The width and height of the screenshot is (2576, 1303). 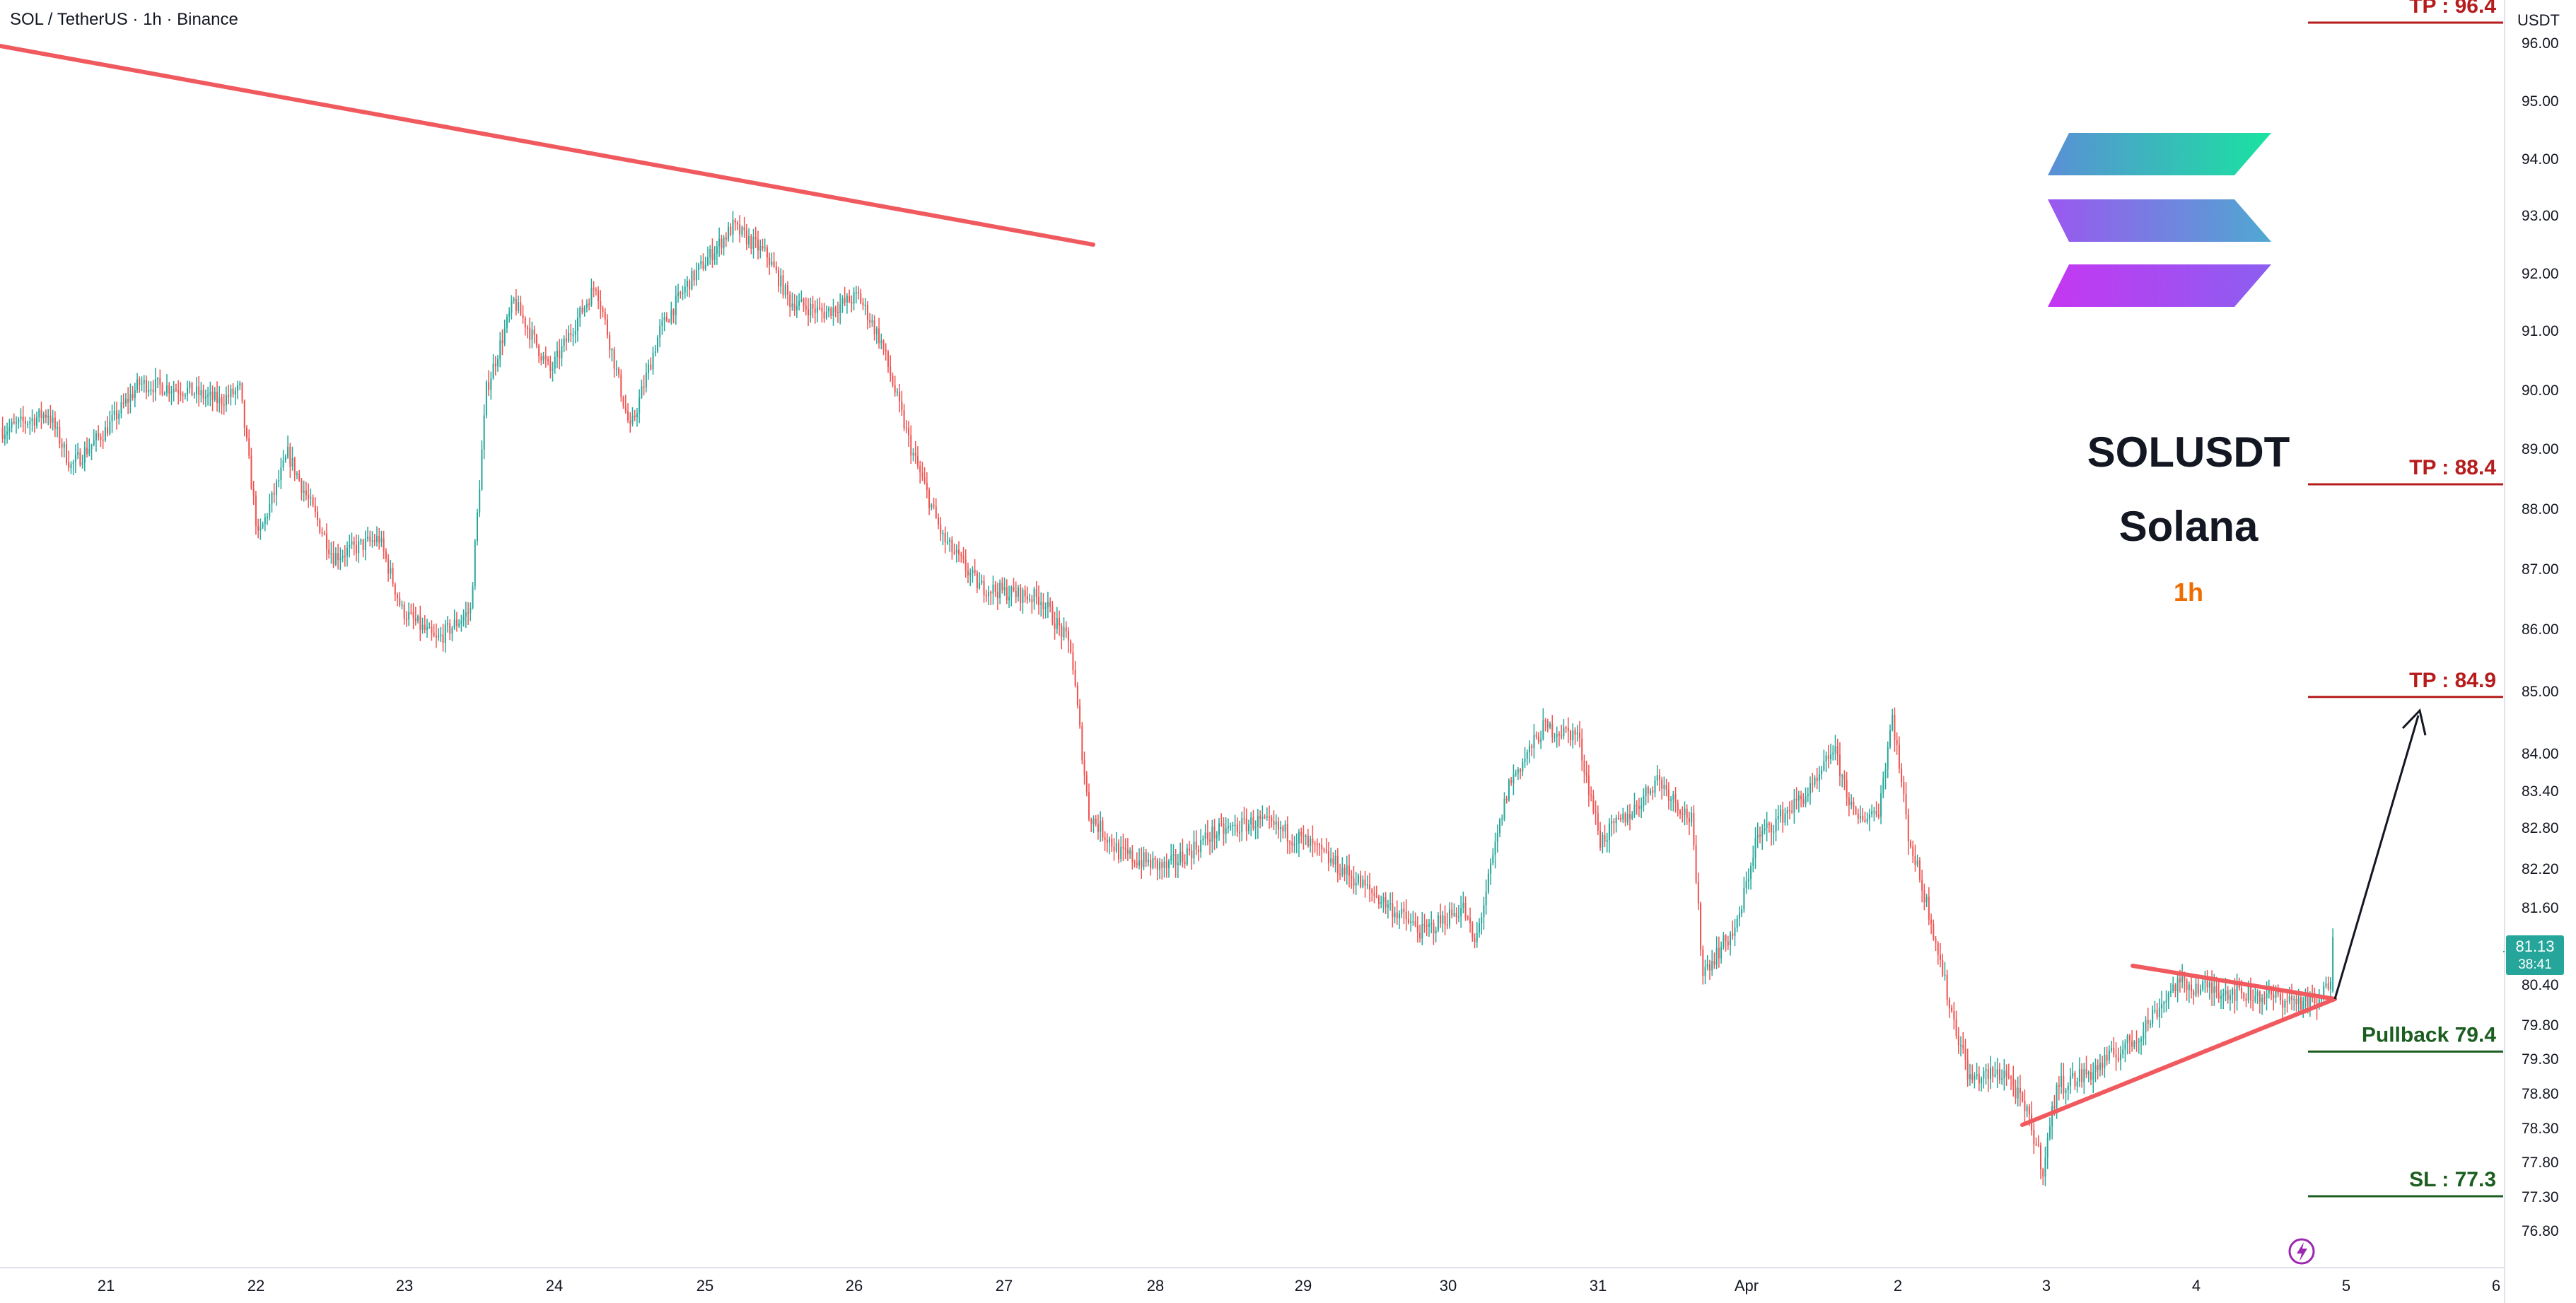 I want to click on price-axis-label: 93.00, so click(x=2540, y=216).